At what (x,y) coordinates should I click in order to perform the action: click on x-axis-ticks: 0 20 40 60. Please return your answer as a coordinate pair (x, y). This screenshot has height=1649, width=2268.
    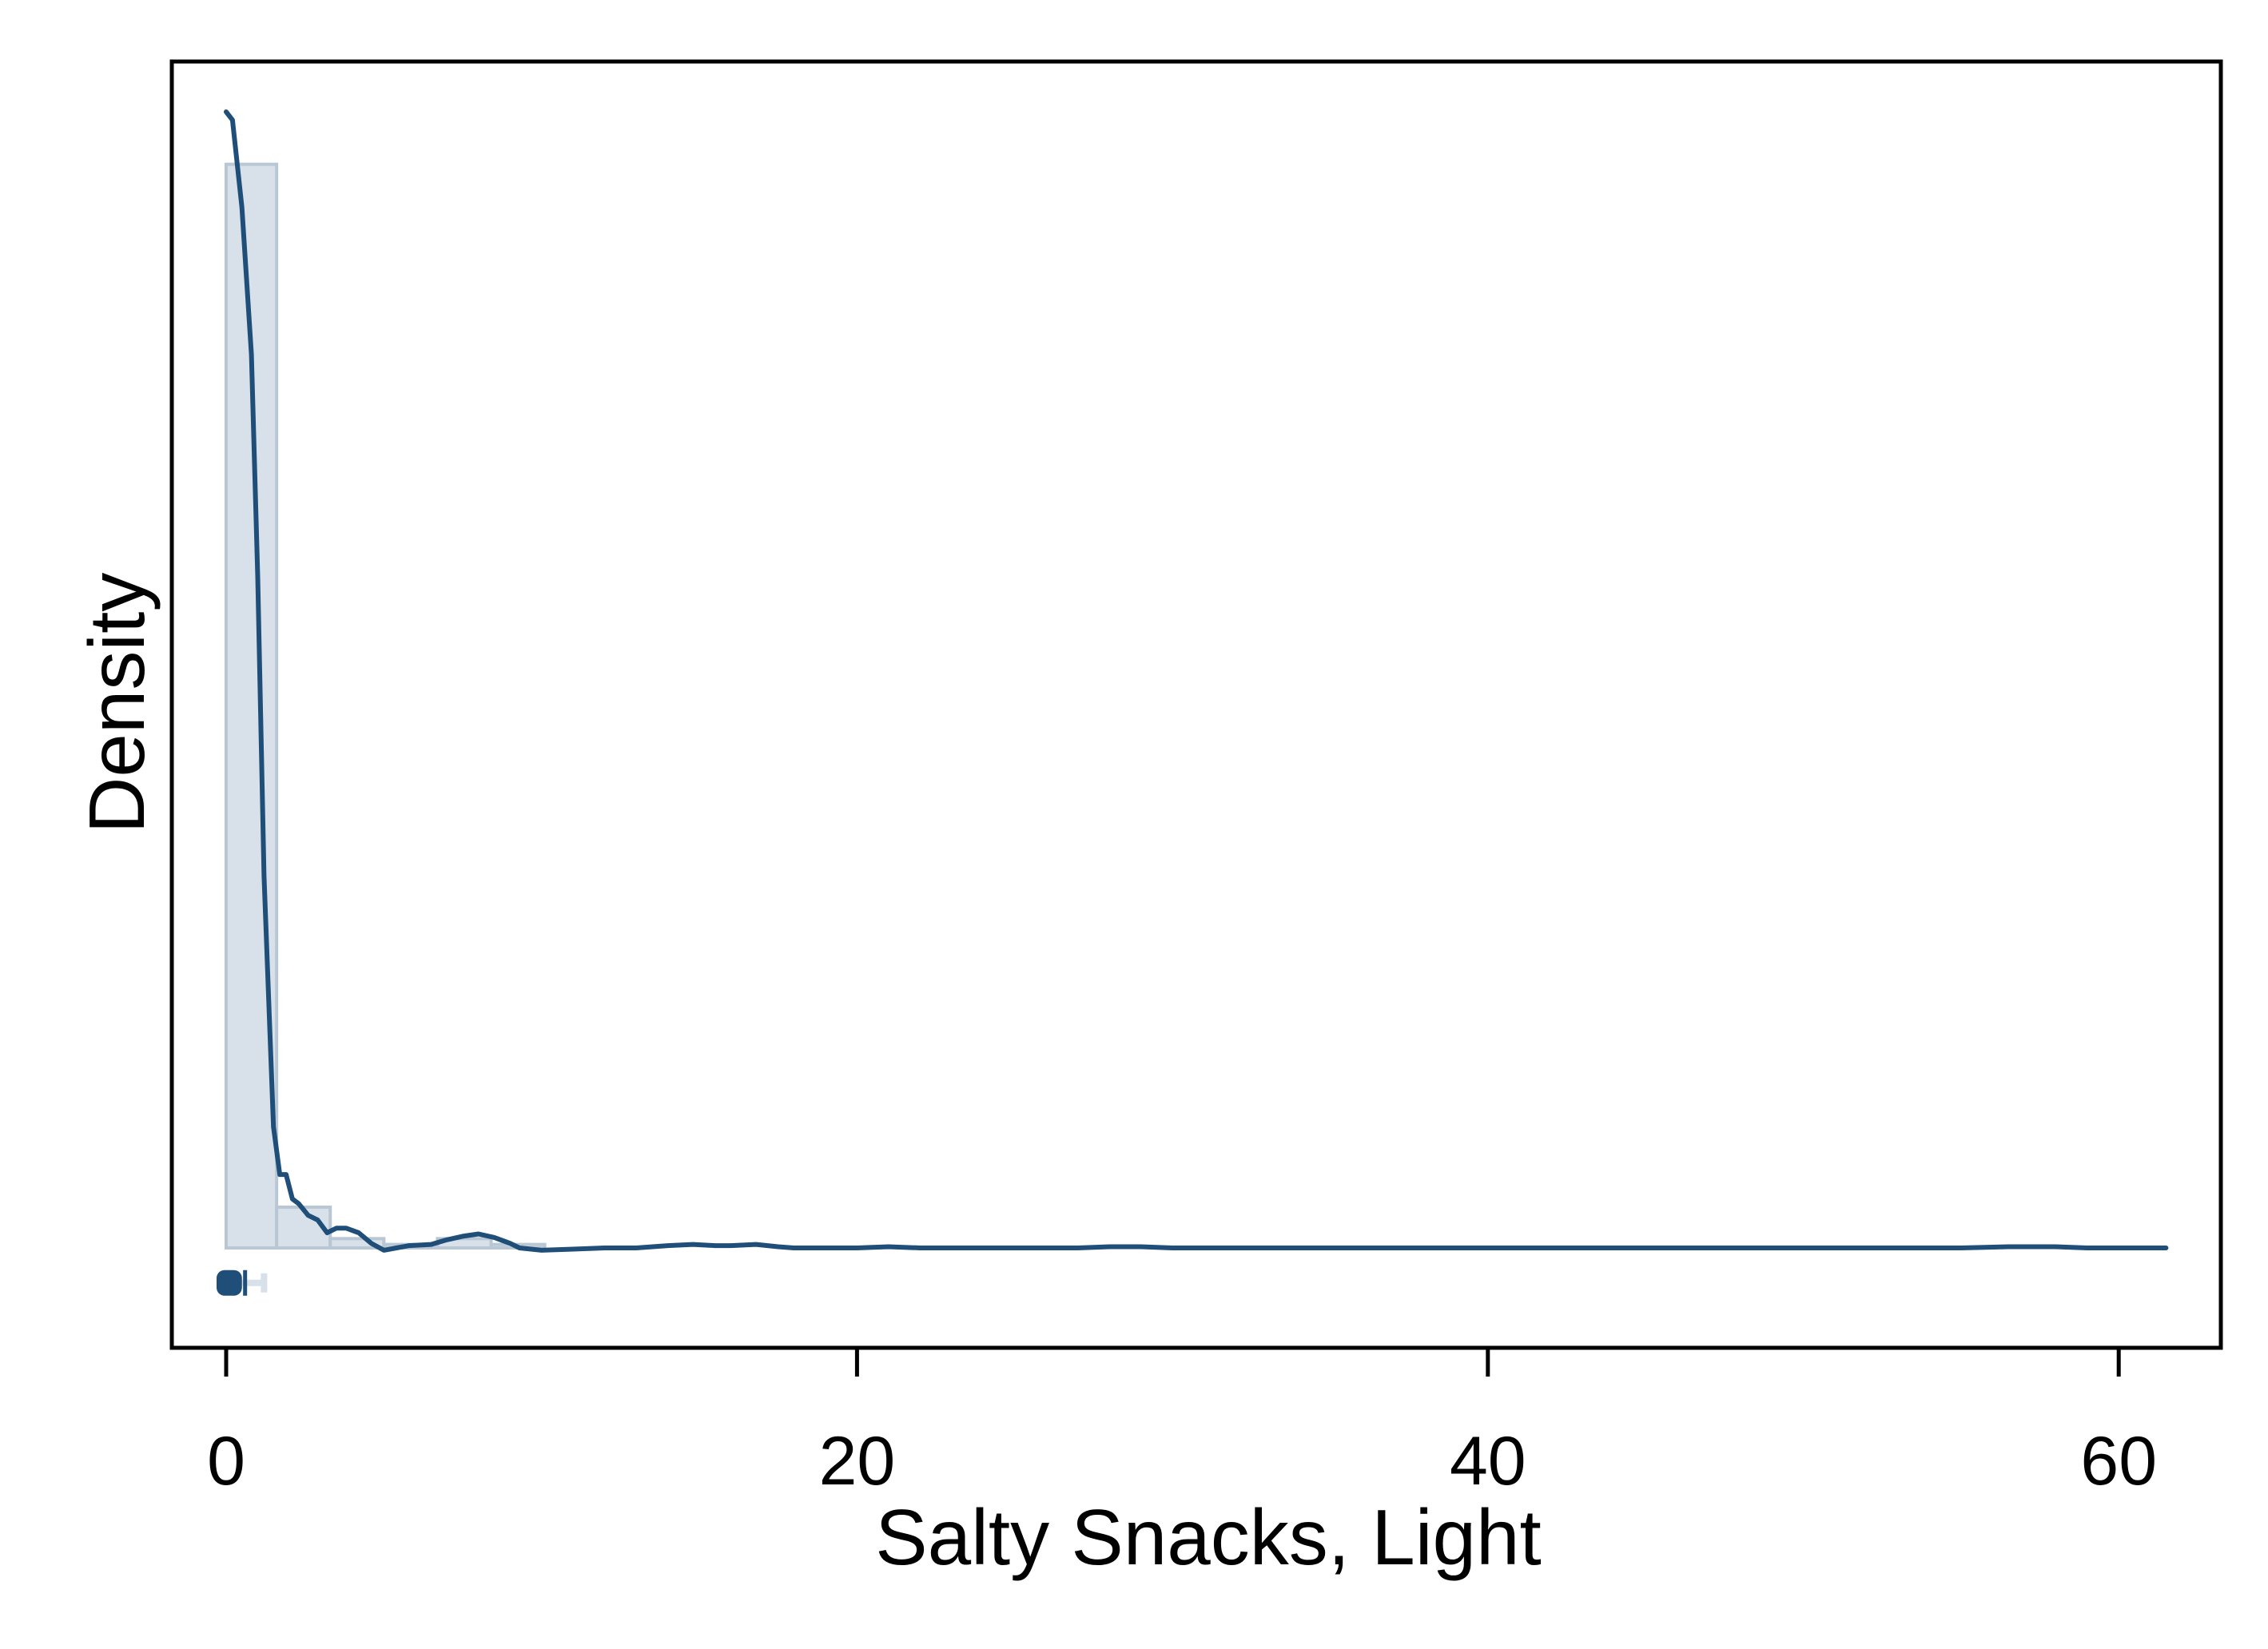
    Looking at the image, I should click on (1182, 1424).